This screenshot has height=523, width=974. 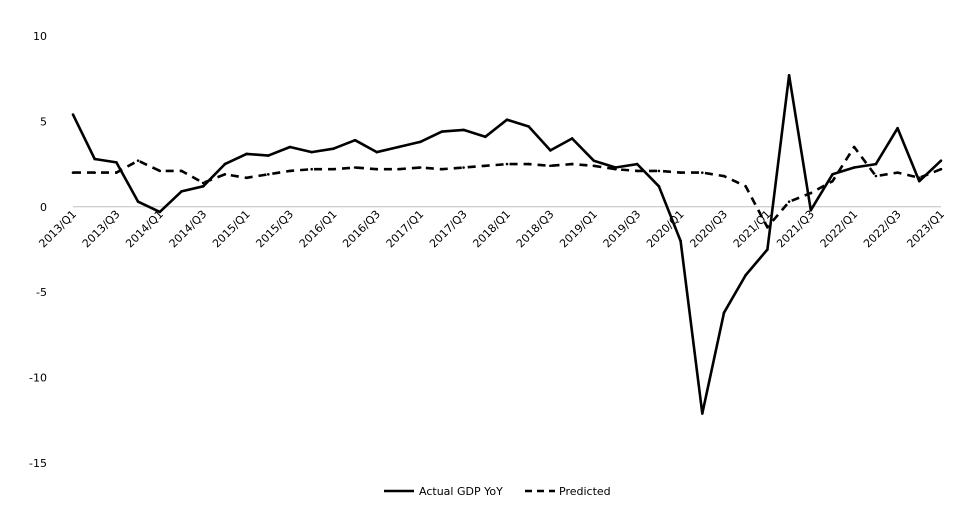 I want to click on x-tick-label: 2013/Q1, so click(x=57, y=229).